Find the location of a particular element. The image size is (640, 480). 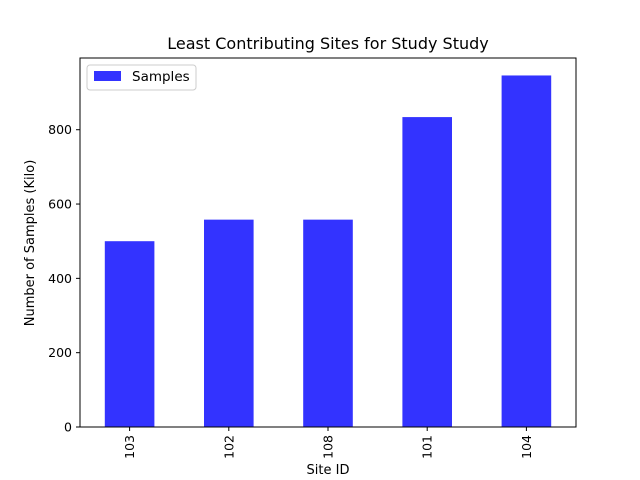

y-axis-ticks: 0 200 400 600 800 is located at coordinates (64, 278).